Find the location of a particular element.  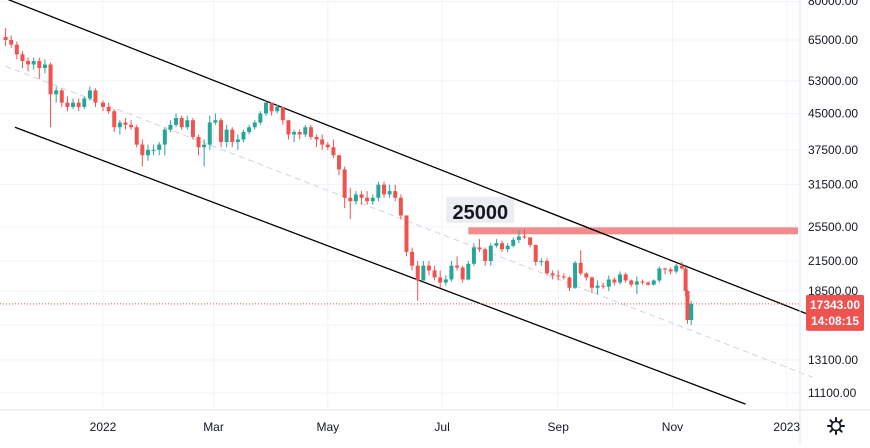

y-tick-label: 11100.00 is located at coordinates (832, 393).